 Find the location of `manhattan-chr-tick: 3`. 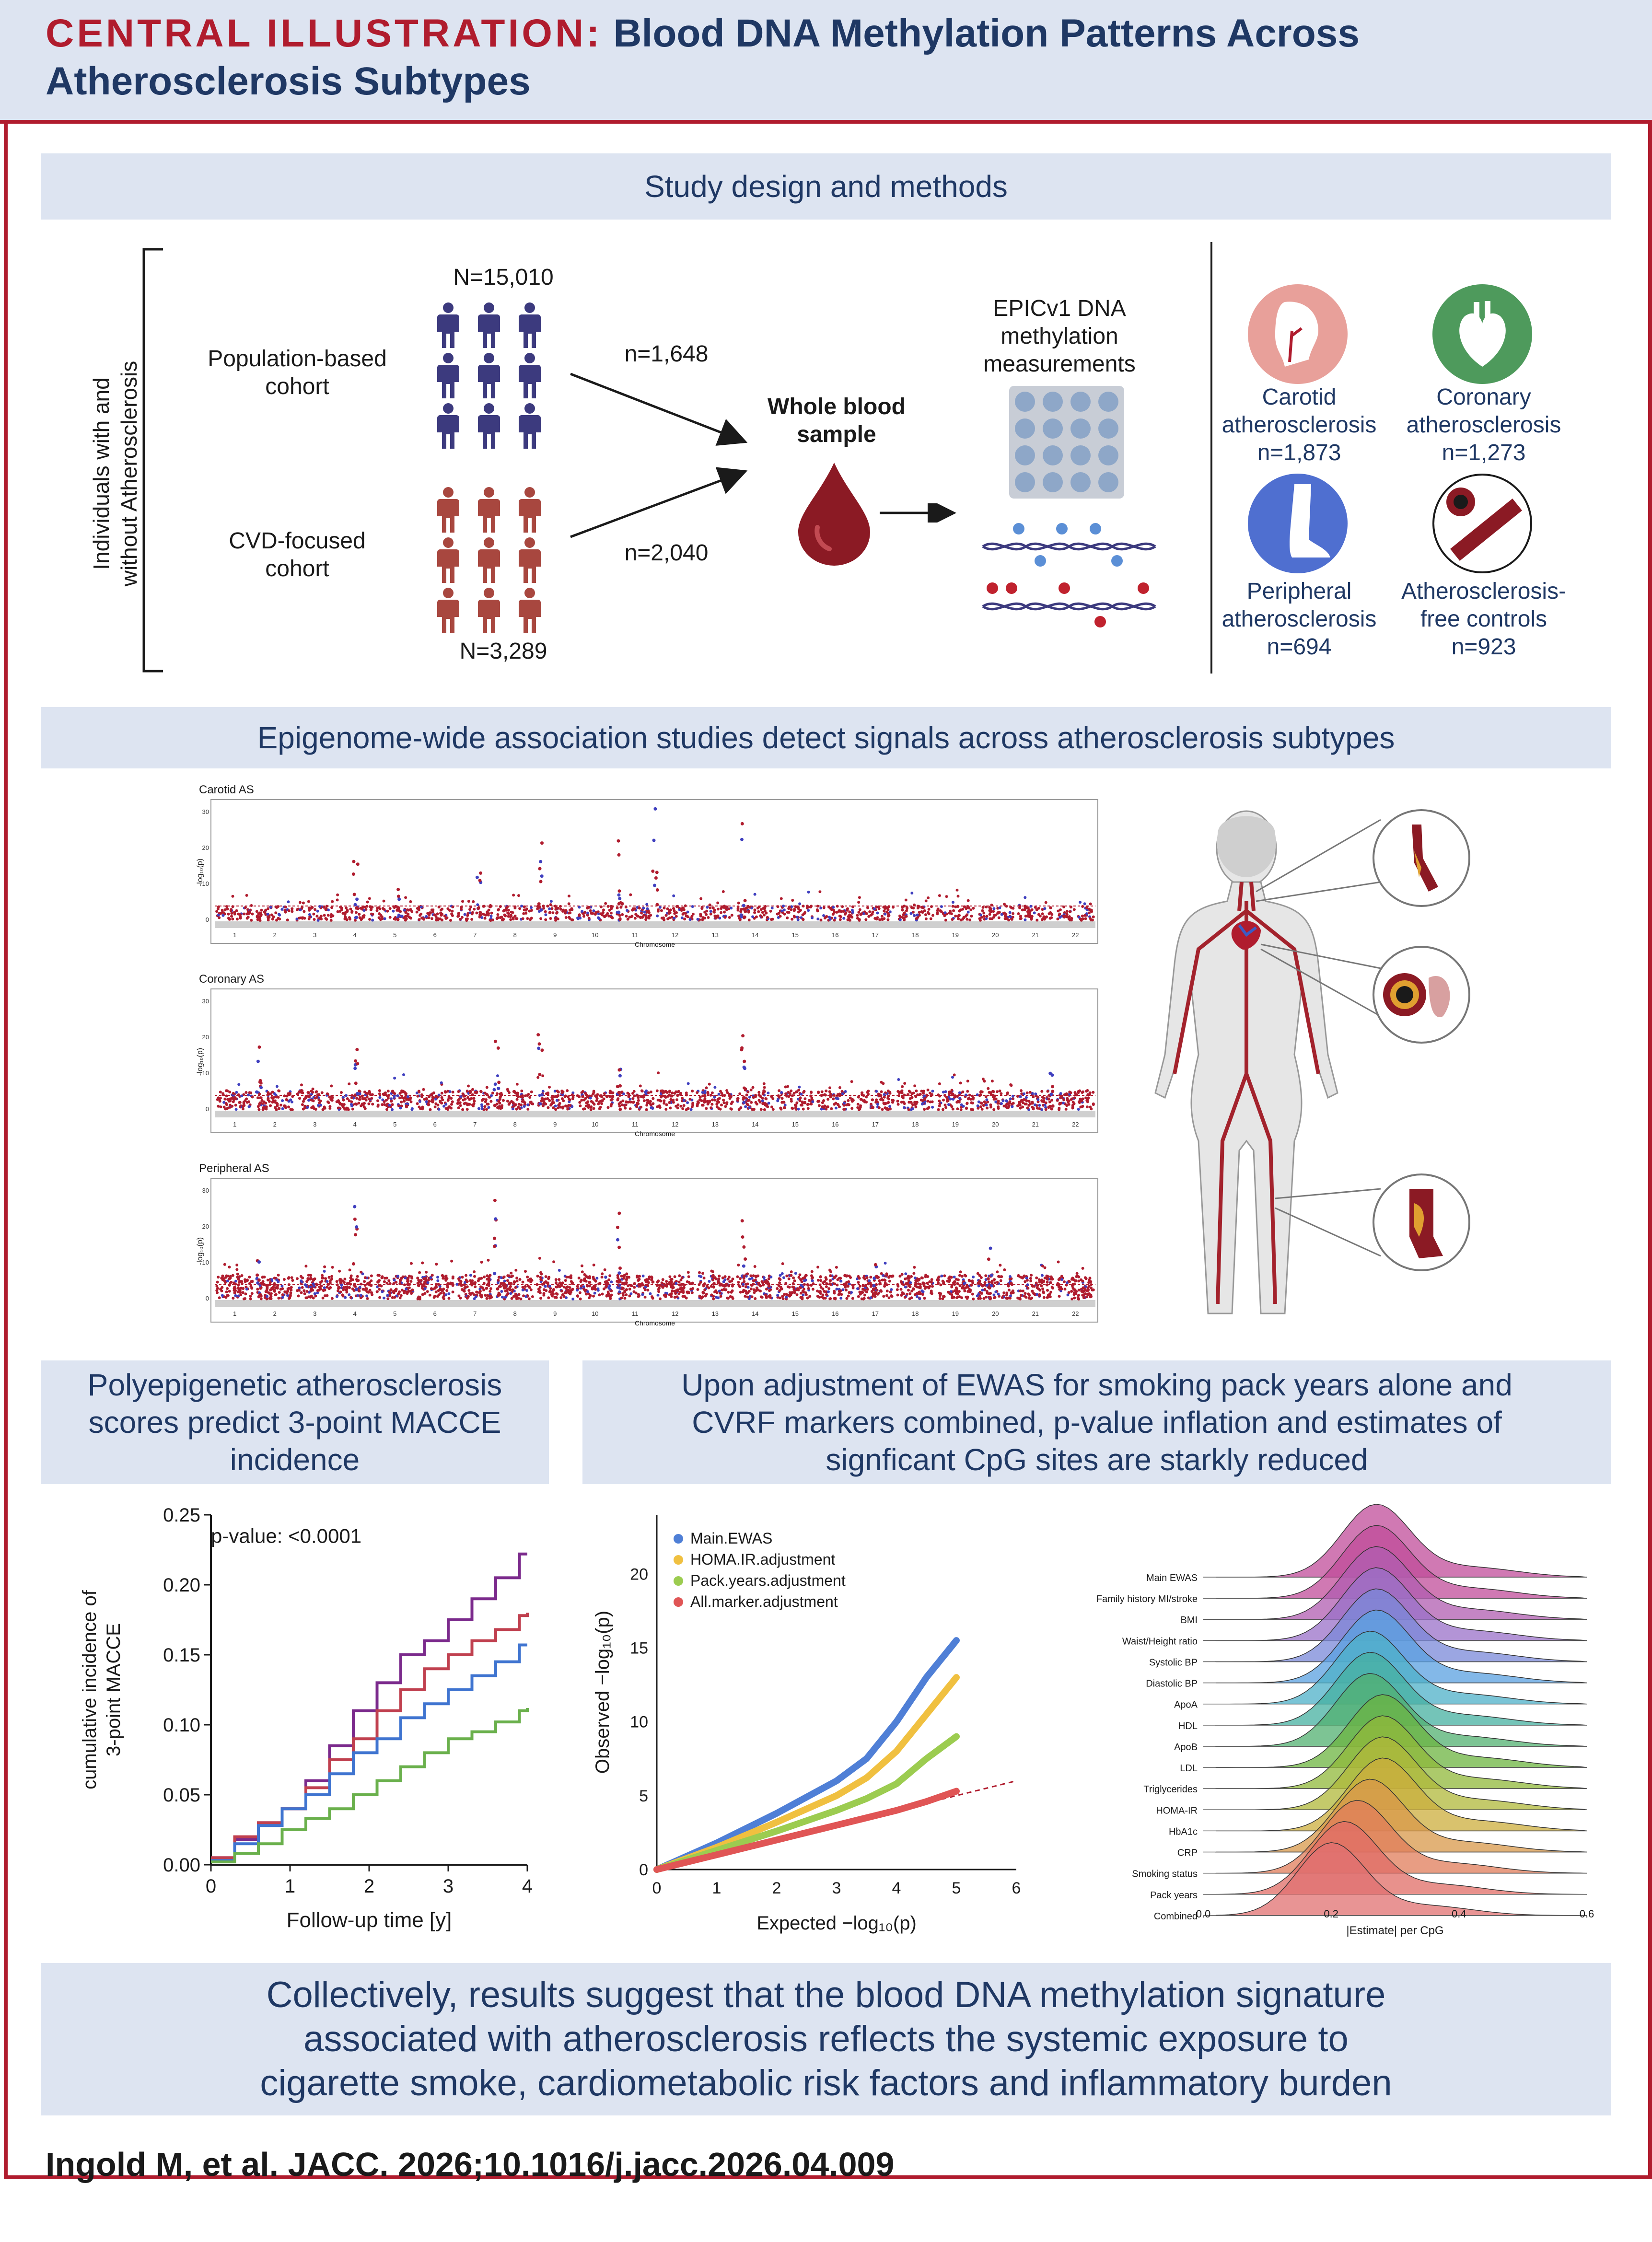

manhattan-chr-tick: 3 is located at coordinates (314, 935).